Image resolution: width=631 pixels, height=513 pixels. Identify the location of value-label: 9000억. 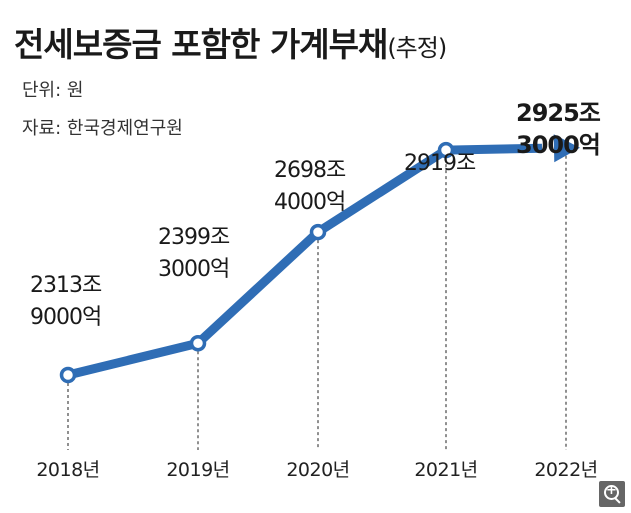
(65, 317).